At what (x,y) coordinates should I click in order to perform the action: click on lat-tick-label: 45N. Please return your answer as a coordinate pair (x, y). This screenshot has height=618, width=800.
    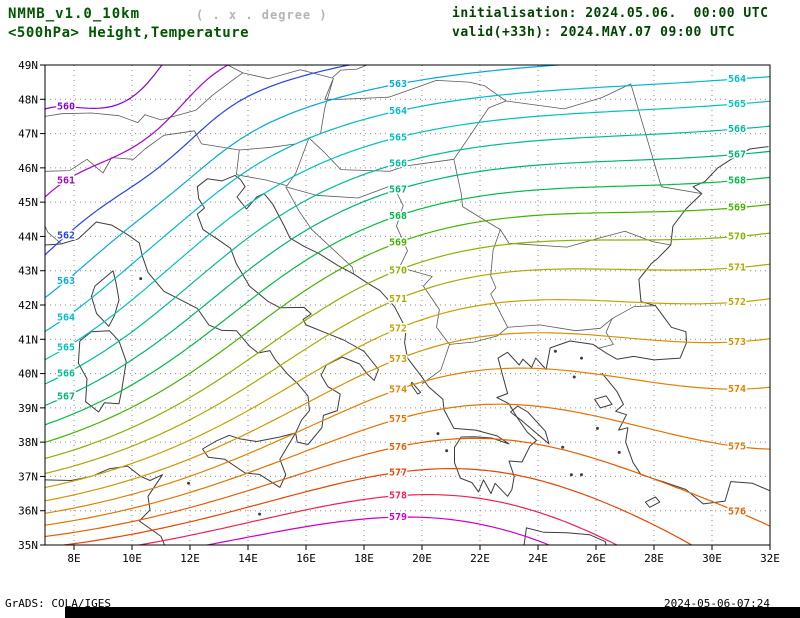
    Looking at the image, I should click on (28, 202).